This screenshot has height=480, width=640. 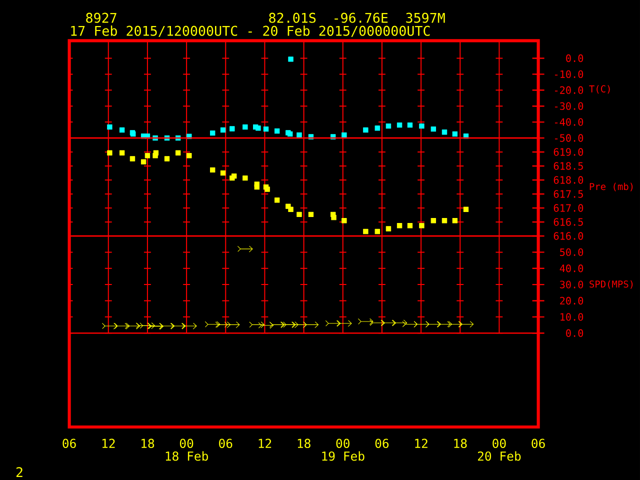 What do you see at coordinates (572, 300) in the screenshot?
I see `y-tick-label: 20.0` at bounding box center [572, 300].